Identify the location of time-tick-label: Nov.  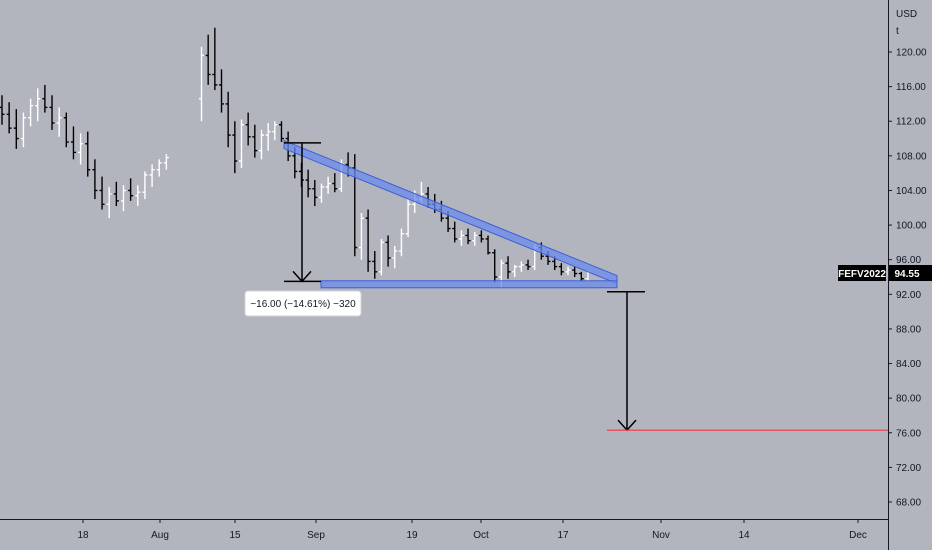
(661, 535).